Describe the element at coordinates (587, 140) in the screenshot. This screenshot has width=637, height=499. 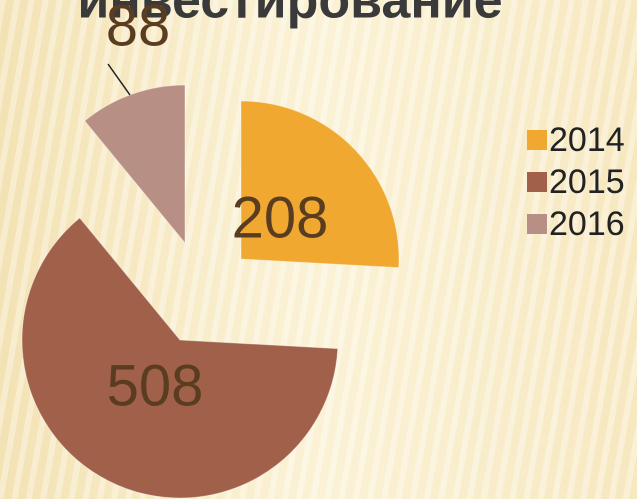
I see `legend-label: 2014` at that location.